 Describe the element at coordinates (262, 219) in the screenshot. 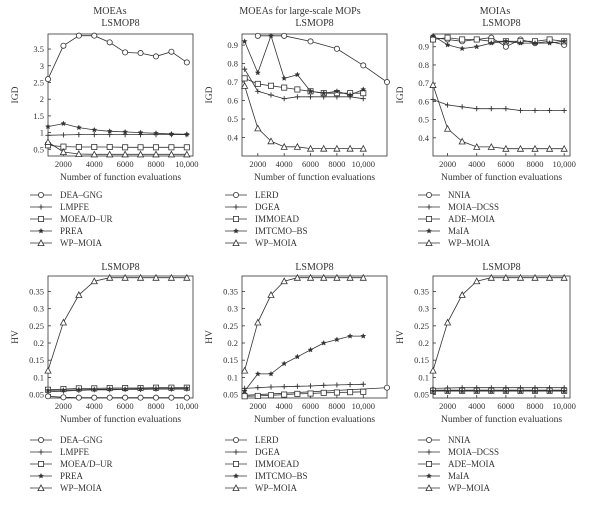

I see `legend-entry: IMMOEAD` at that location.